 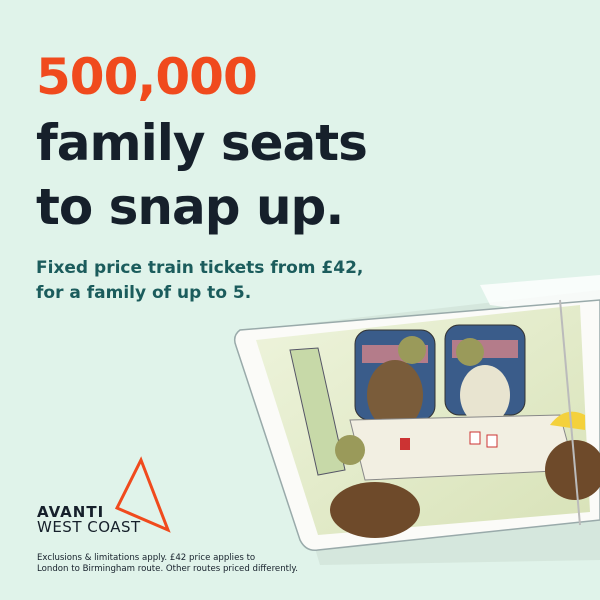 What do you see at coordinates (317, 411) in the screenshot?
I see `train-window-side` at bounding box center [317, 411].